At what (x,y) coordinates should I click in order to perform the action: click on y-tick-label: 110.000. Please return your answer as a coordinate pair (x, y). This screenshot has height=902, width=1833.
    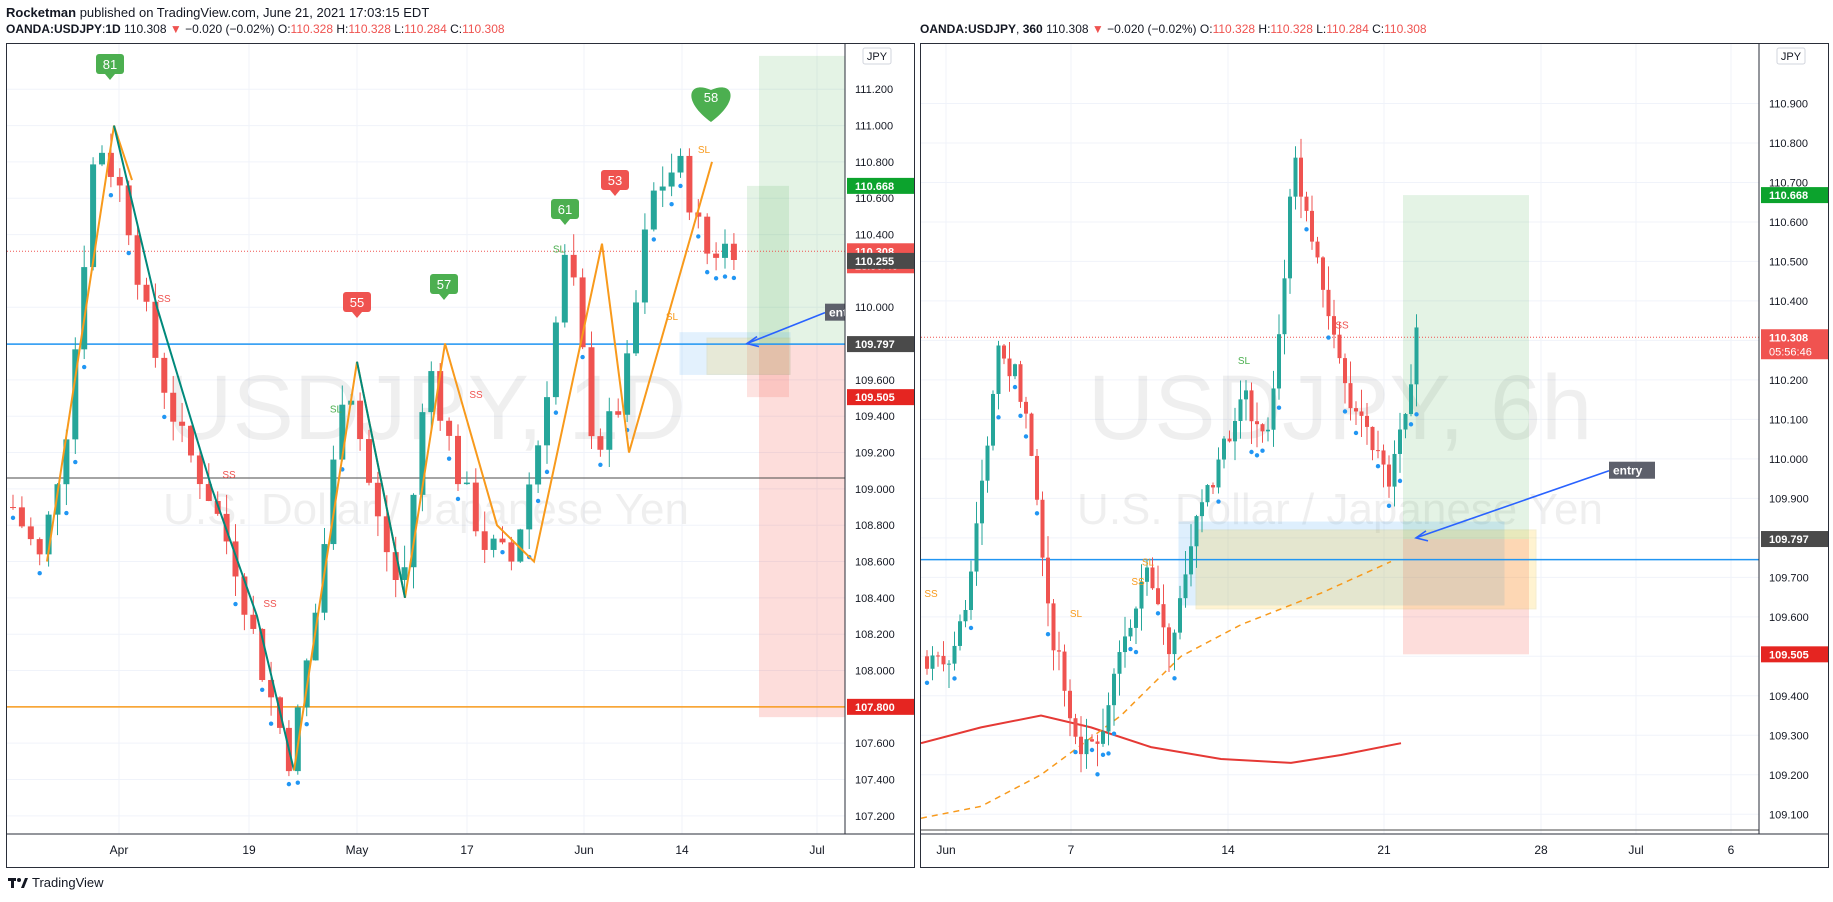
    Looking at the image, I should click on (1788, 460).